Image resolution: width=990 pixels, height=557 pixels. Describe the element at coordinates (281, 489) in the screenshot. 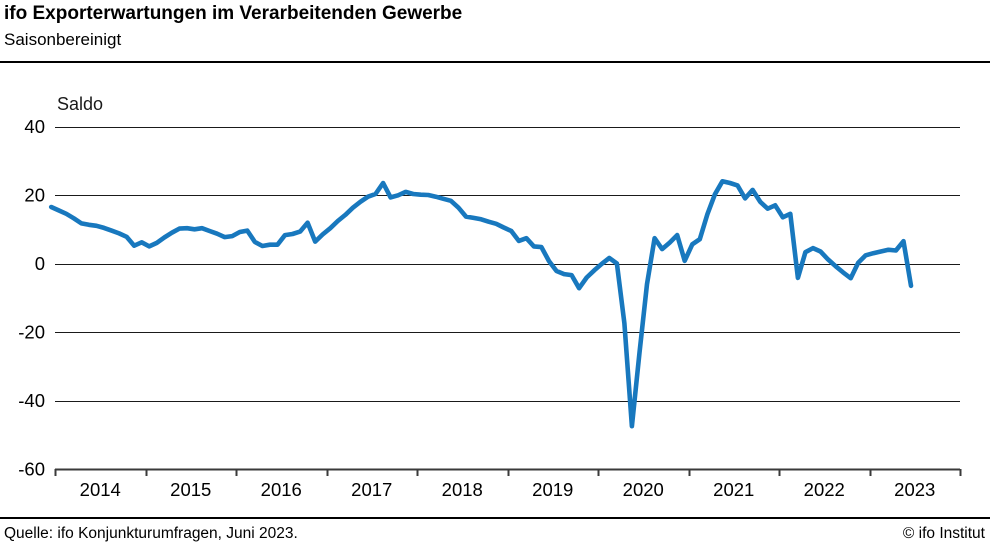

I see `x-tick-label: 2016` at that location.